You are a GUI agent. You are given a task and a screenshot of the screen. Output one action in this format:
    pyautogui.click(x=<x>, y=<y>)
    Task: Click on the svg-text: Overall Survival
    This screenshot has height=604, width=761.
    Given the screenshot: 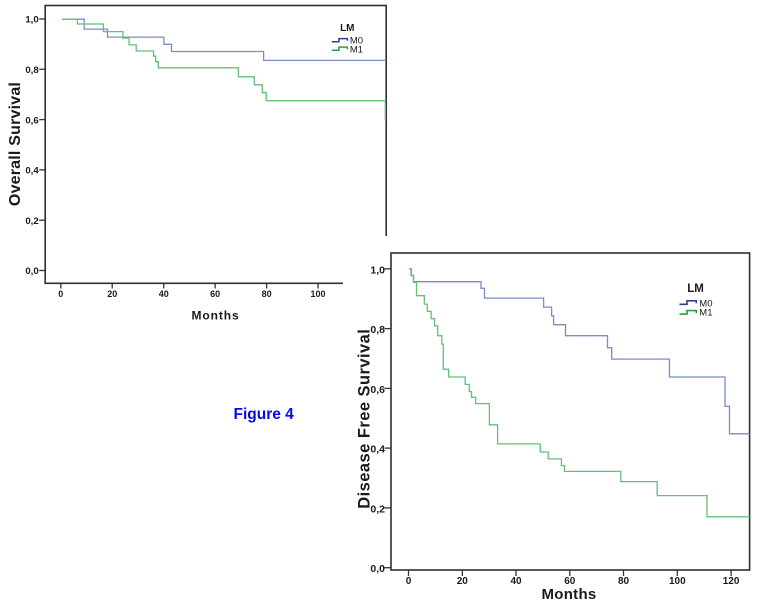 What is the action you would take?
    pyautogui.click(x=15, y=144)
    